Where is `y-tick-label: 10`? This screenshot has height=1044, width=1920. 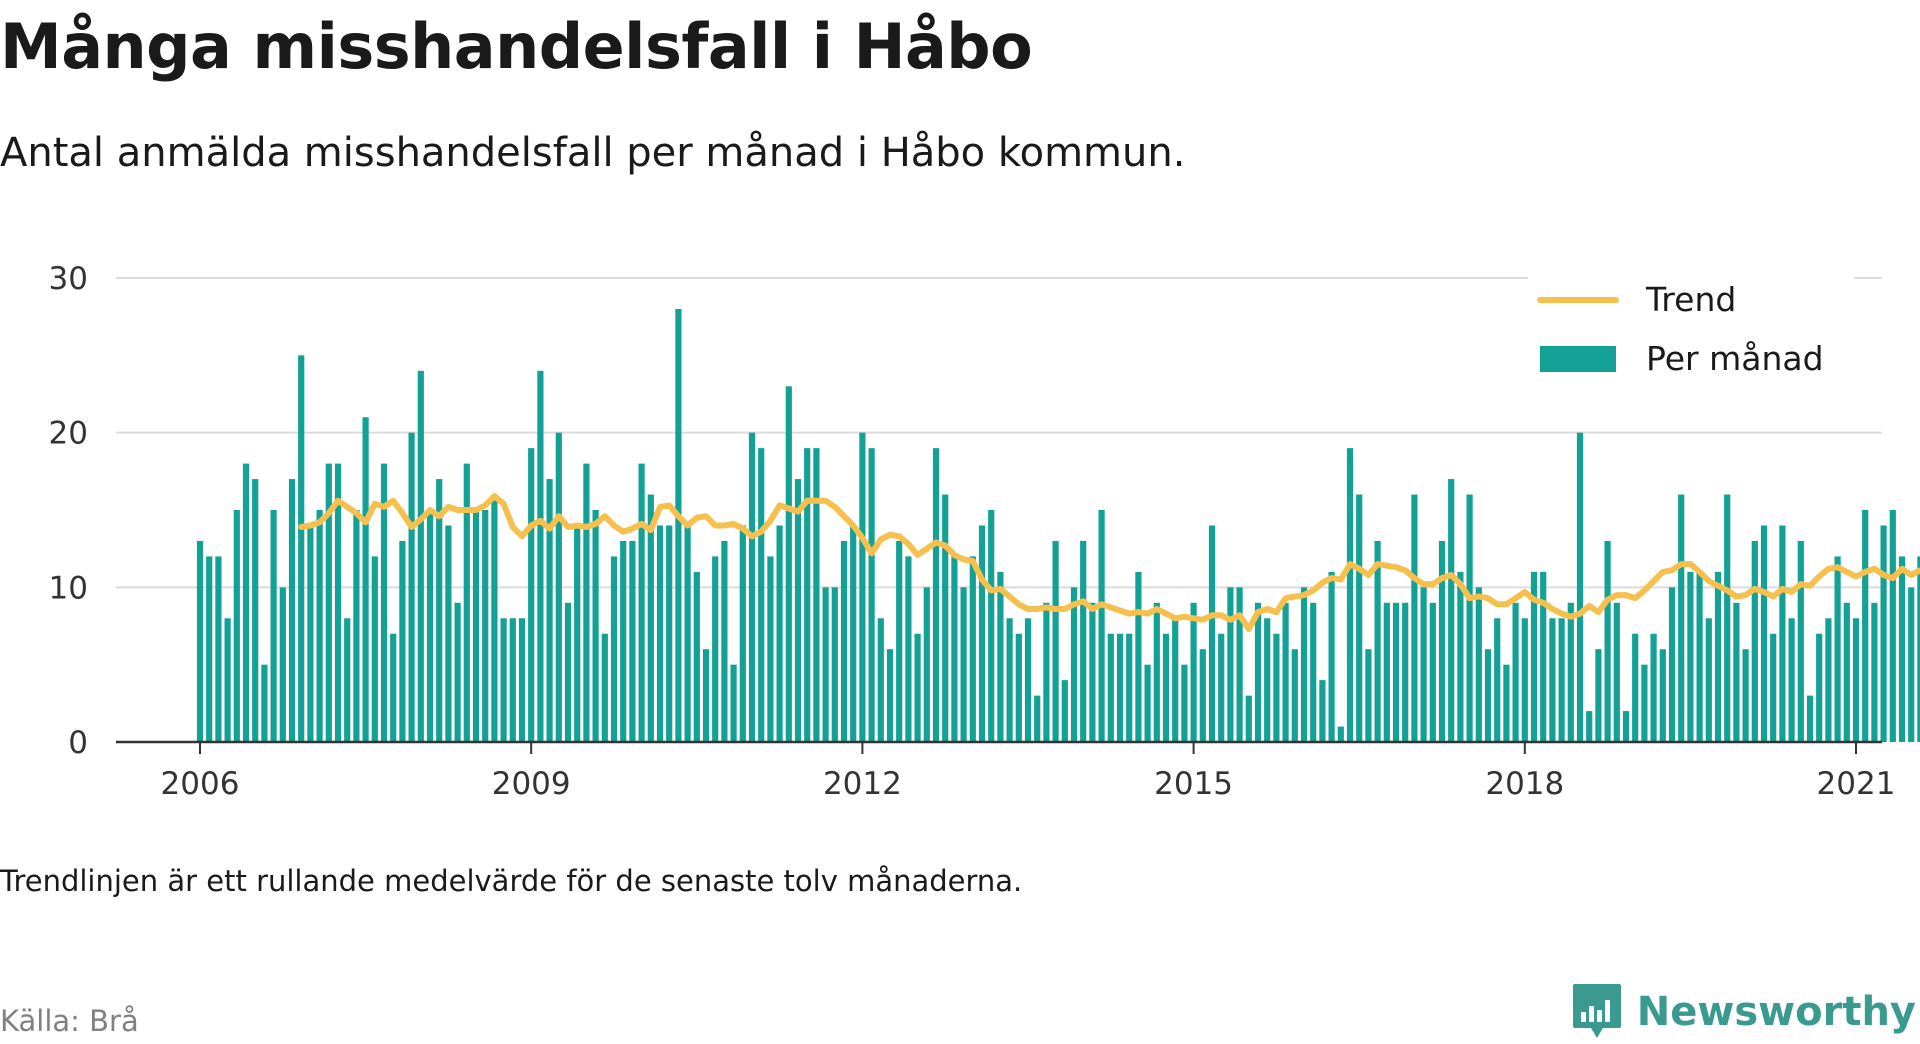 y-tick-label: 10 is located at coordinates (68, 588).